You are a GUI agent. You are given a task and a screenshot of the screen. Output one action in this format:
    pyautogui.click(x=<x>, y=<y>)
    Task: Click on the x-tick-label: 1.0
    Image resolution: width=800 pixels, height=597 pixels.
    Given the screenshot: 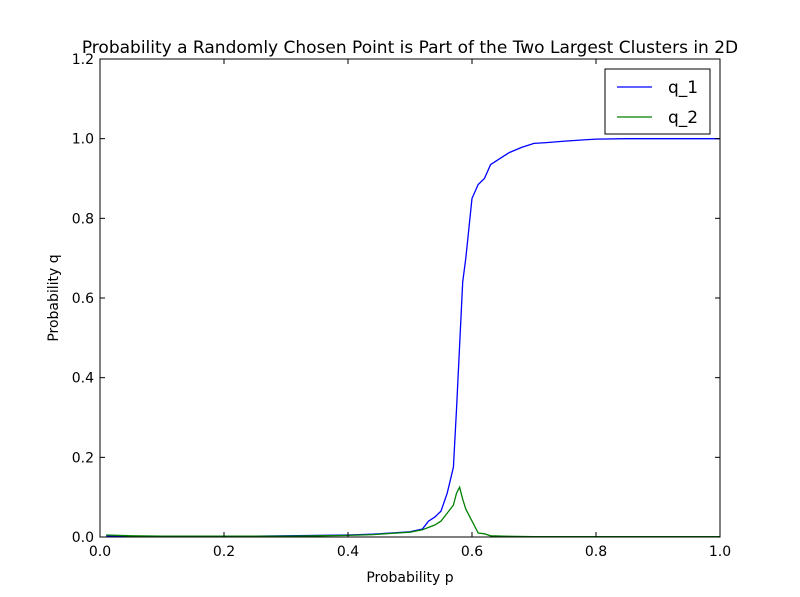 What is the action you would take?
    pyautogui.click(x=720, y=552)
    